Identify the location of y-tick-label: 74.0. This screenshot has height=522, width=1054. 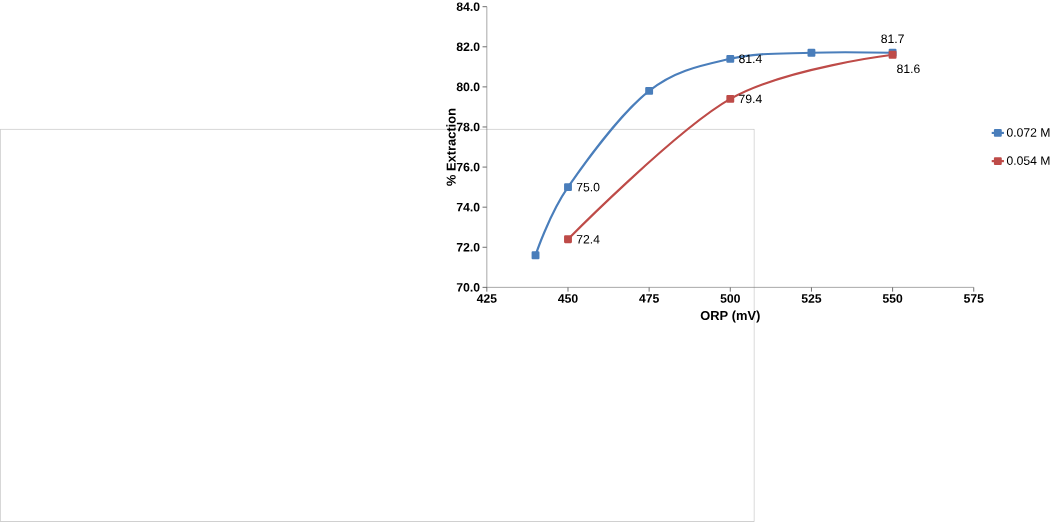
(468, 207).